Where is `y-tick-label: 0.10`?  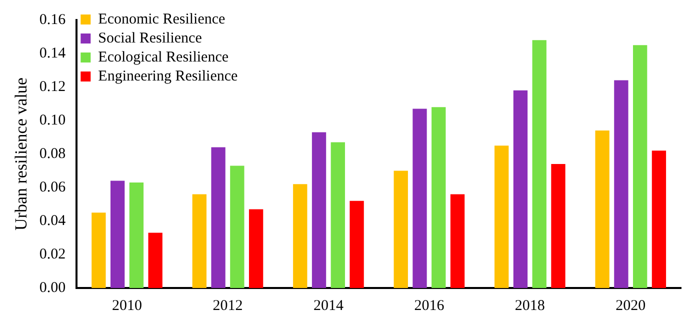 y-tick-label: 0.10 is located at coordinates (52, 120).